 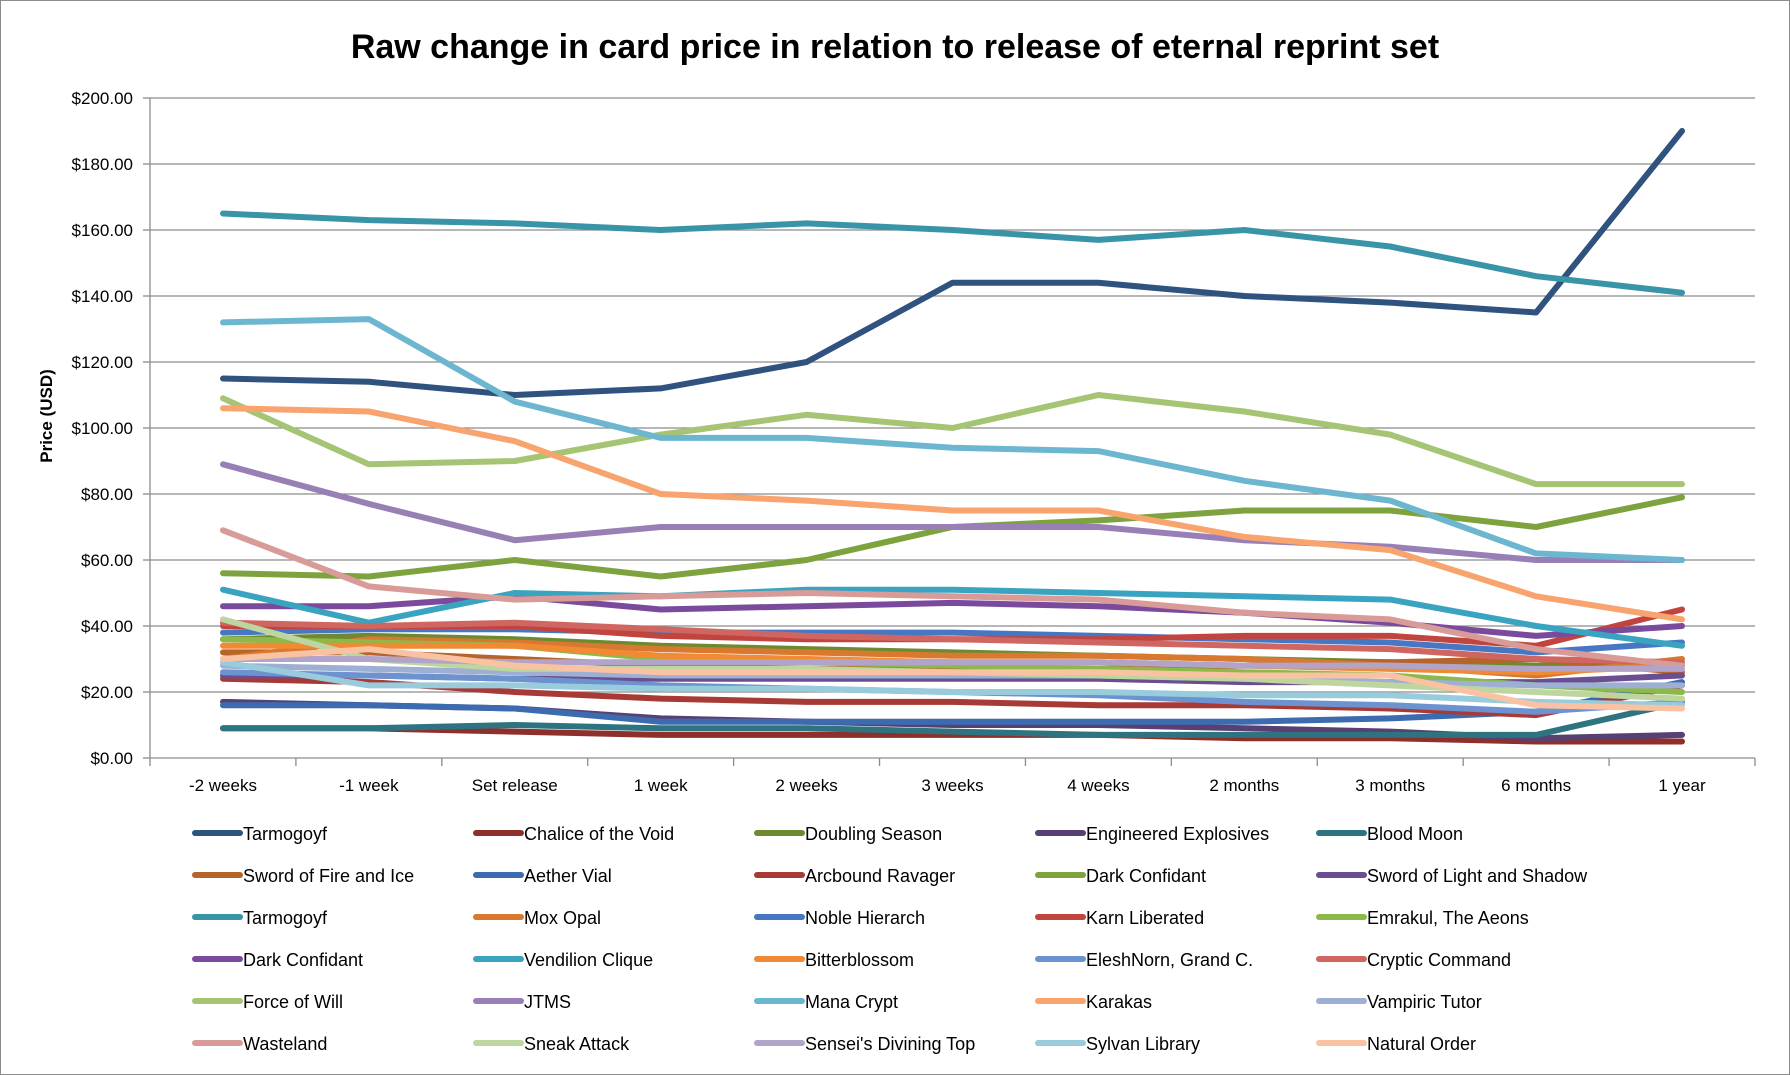 What do you see at coordinates (1439, 960) in the screenshot?
I see `legend-label: Cryptic Command` at bounding box center [1439, 960].